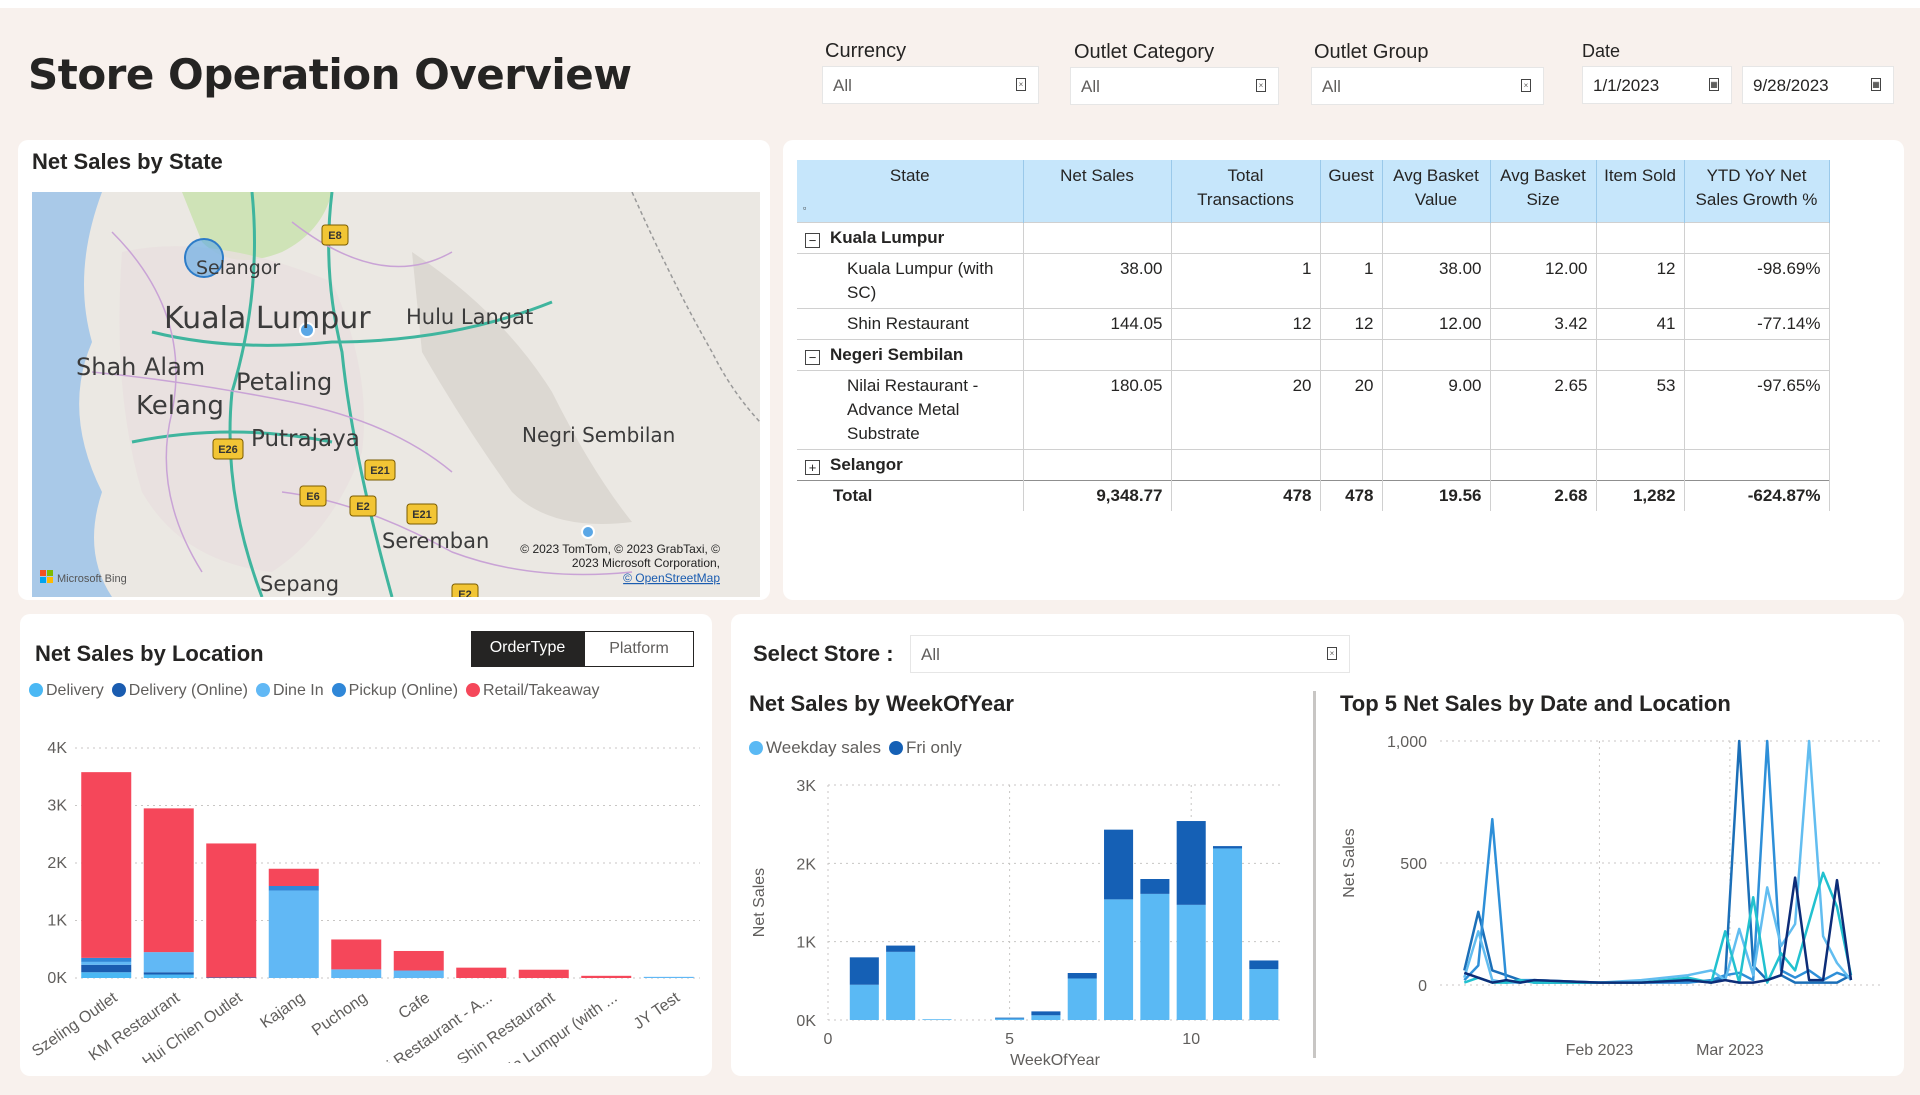  What do you see at coordinates (1757, 237) in the screenshot?
I see `empty-cell` at bounding box center [1757, 237].